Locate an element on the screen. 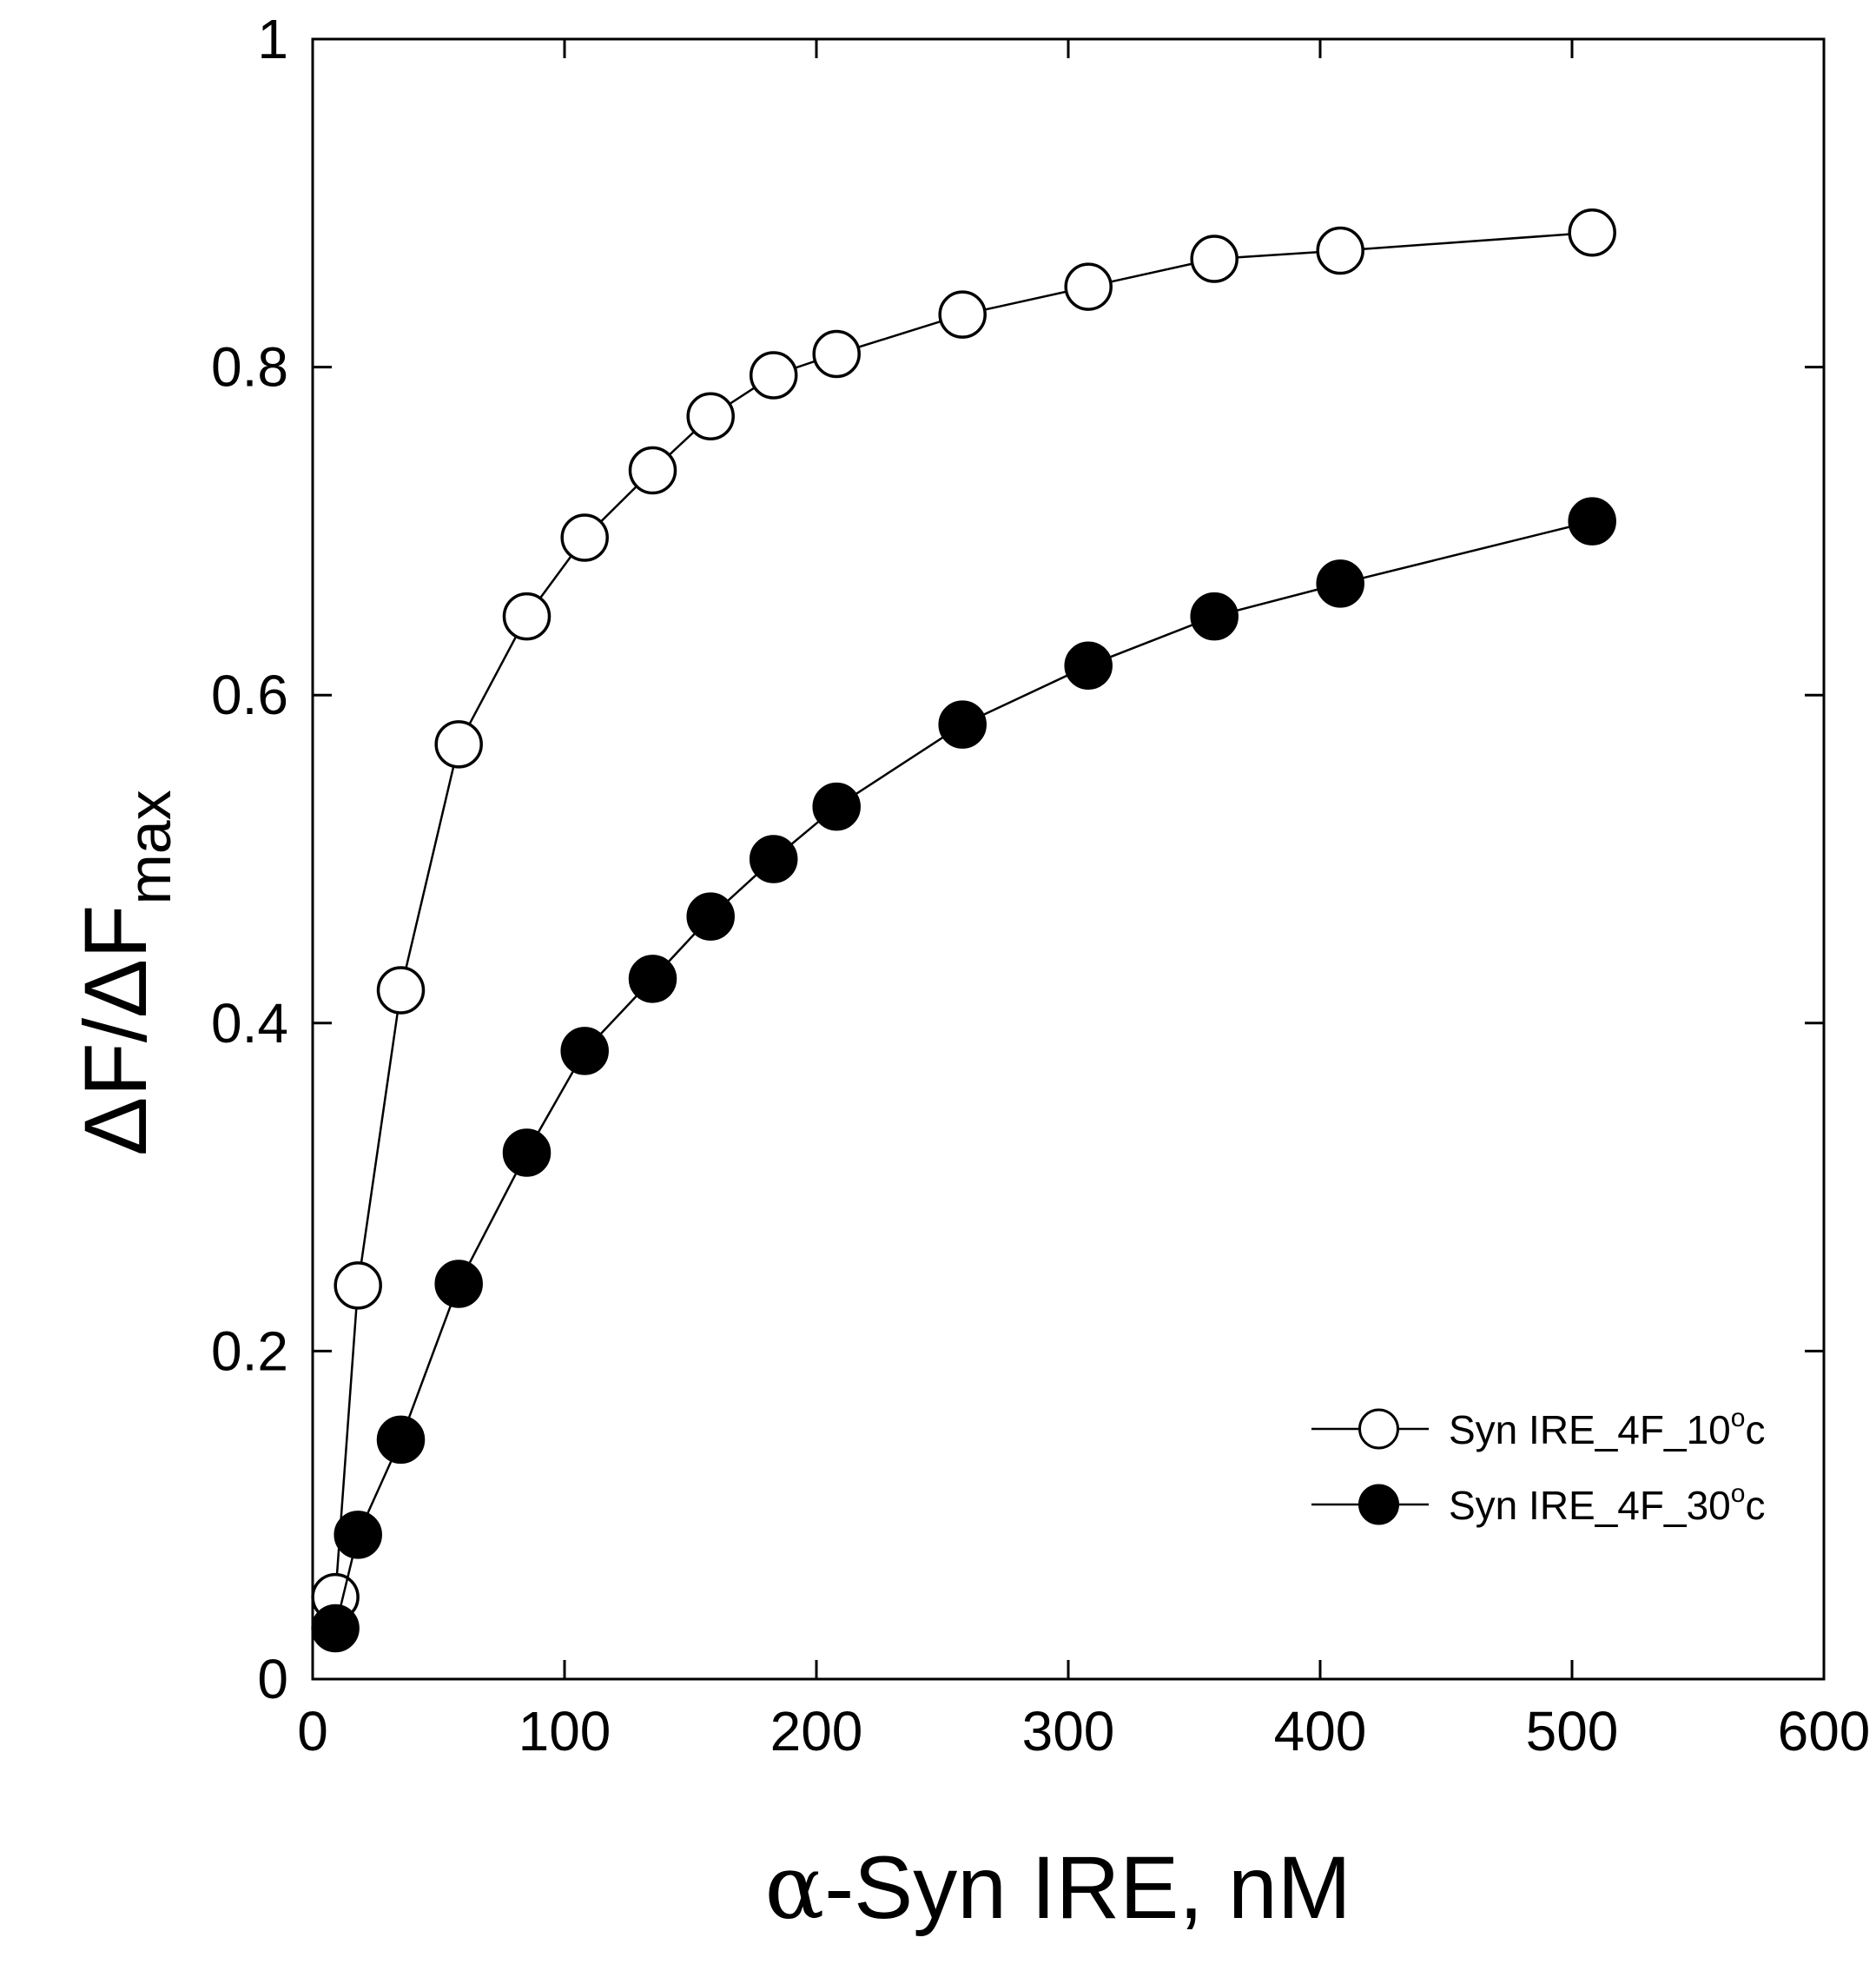 The height and width of the screenshot is (1964, 1876). x-tick-label: 300 is located at coordinates (1068, 1731).